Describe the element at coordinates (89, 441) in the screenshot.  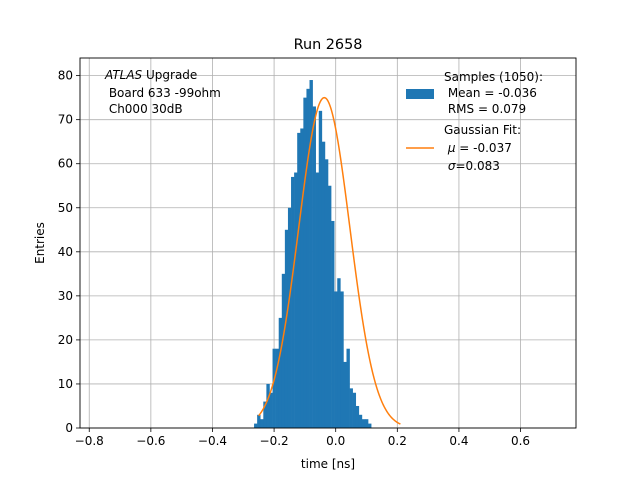
I see `x-tick-label: −0.8` at that location.